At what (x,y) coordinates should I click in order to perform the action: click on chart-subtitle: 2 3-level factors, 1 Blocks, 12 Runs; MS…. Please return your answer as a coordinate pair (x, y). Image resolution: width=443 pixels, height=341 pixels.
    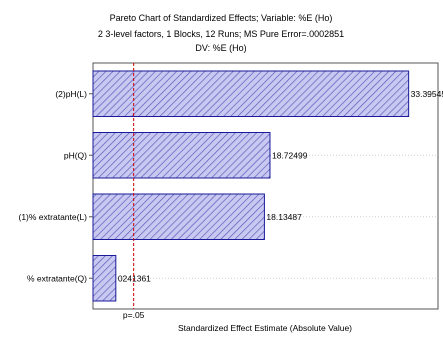
    Looking at the image, I should click on (221, 34).